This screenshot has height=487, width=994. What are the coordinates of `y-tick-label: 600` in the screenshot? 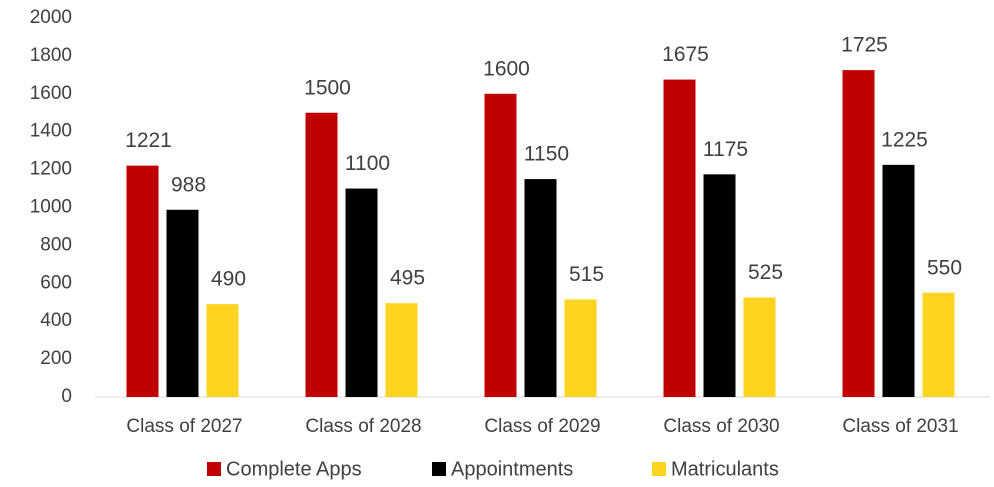 It's located at (56, 282).